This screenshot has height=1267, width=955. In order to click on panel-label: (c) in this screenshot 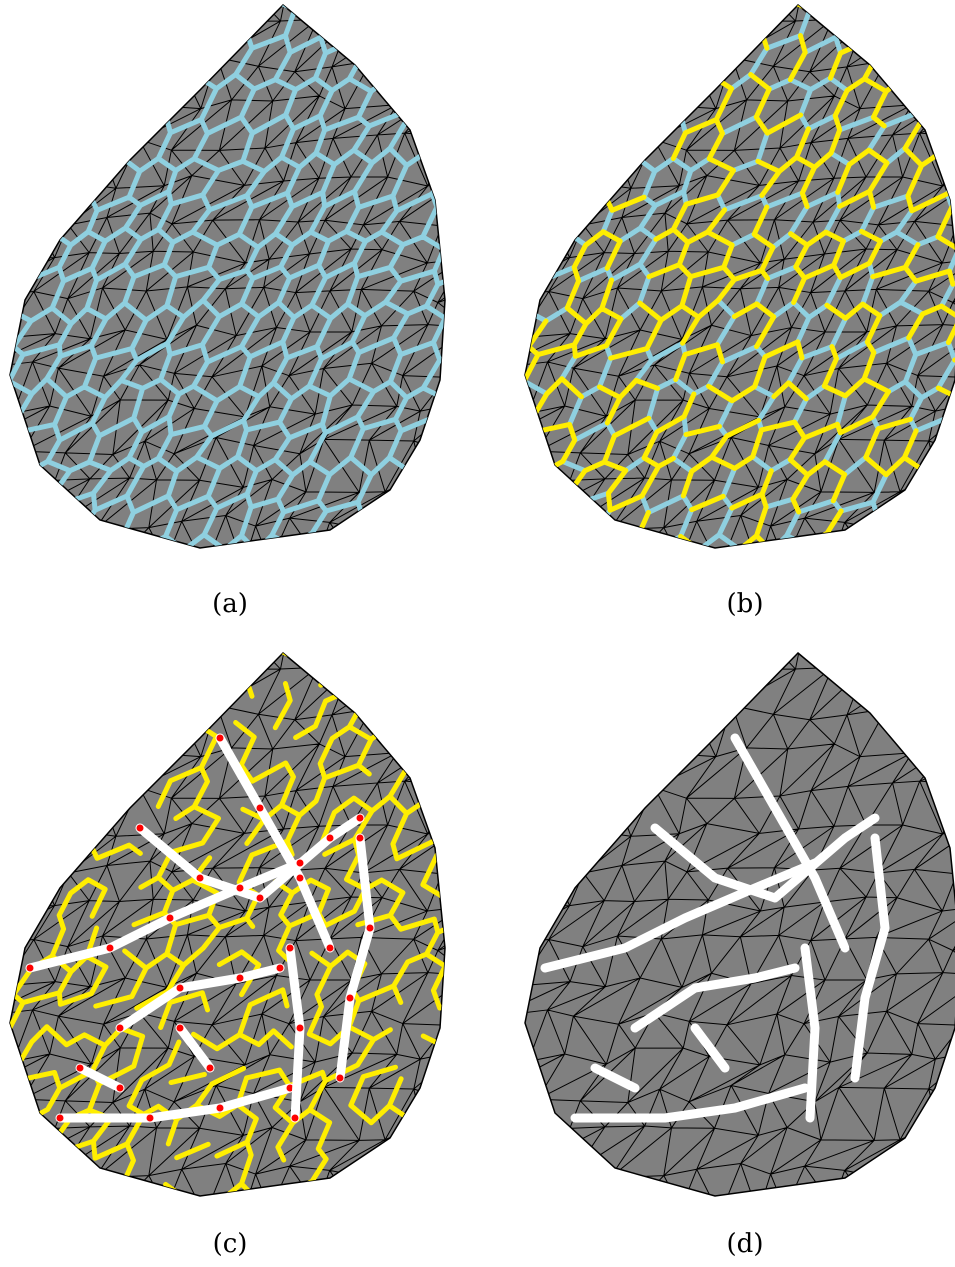, I will do `click(230, 1244)`.